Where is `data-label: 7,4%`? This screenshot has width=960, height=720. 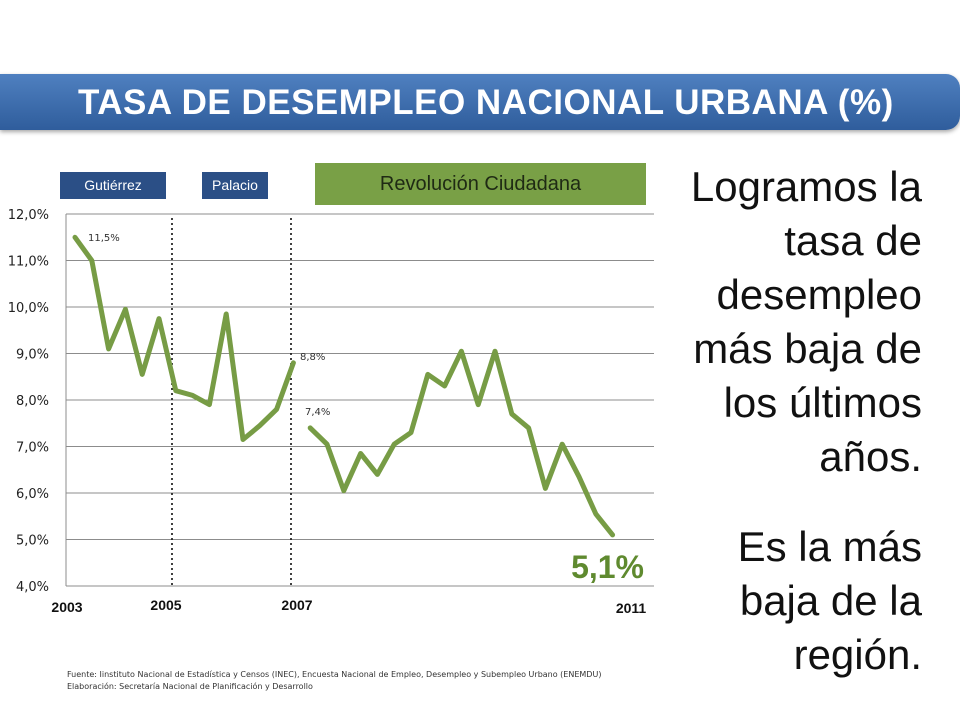
data-label: 7,4% is located at coordinates (317, 412).